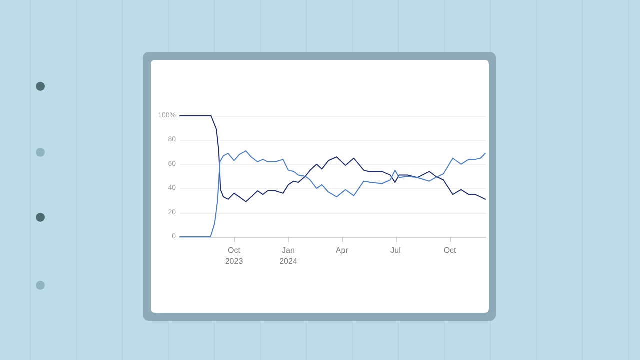  Describe the element at coordinates (234, 256) in the screenshot. I see `x-tick-label: Oct 2023` at that location.